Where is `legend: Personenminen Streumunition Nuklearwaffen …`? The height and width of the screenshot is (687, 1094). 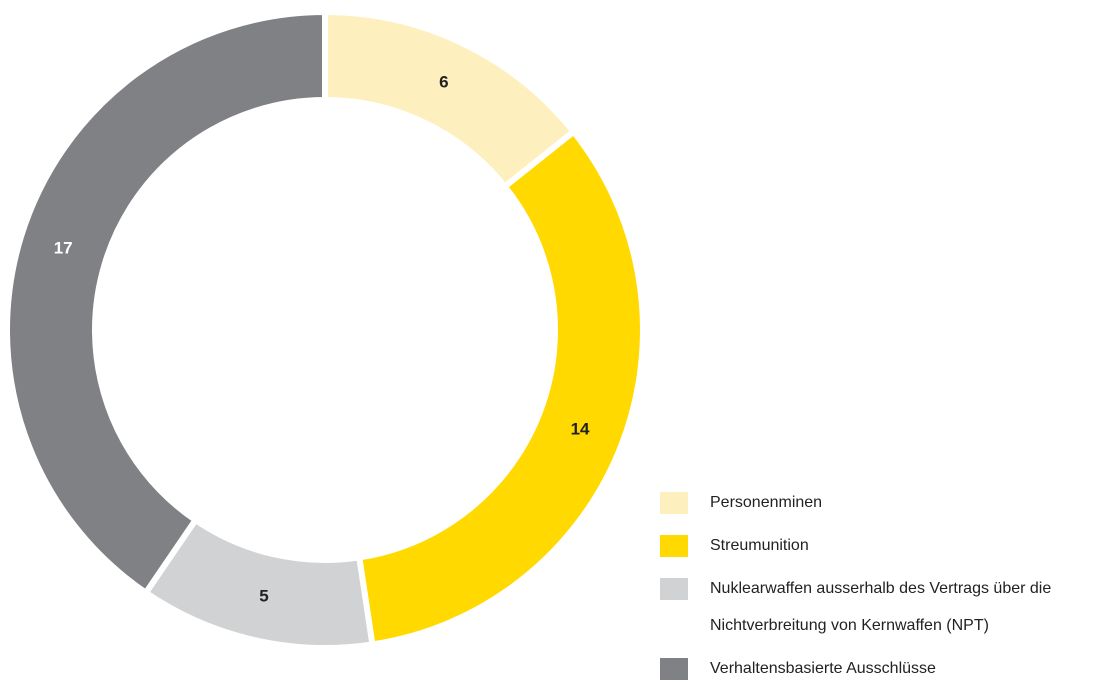
legend: Personenminen Streumunition Nuklearwaffen … is located at coordinates (877, 588).